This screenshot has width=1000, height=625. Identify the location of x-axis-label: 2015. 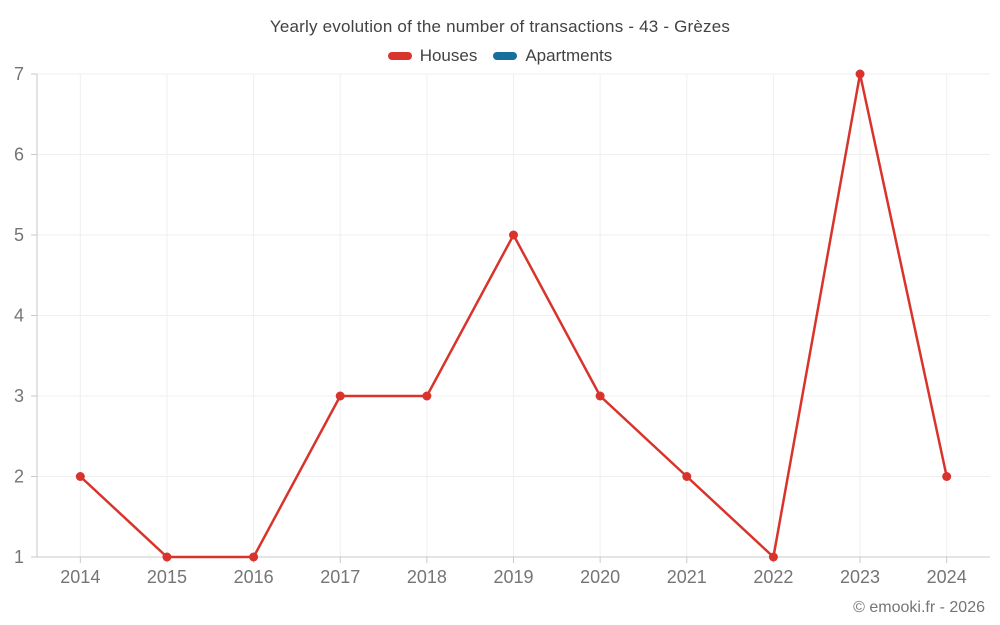
(167, 577).